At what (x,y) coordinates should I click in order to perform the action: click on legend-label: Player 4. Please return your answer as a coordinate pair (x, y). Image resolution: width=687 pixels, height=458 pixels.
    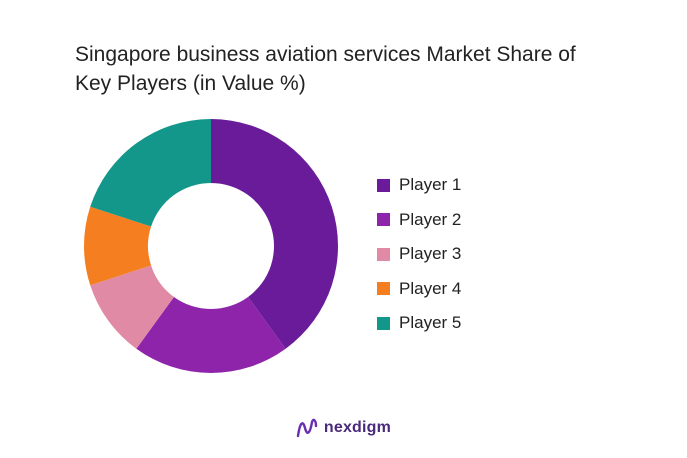
    Looking at the image, I should click on (430, 288).